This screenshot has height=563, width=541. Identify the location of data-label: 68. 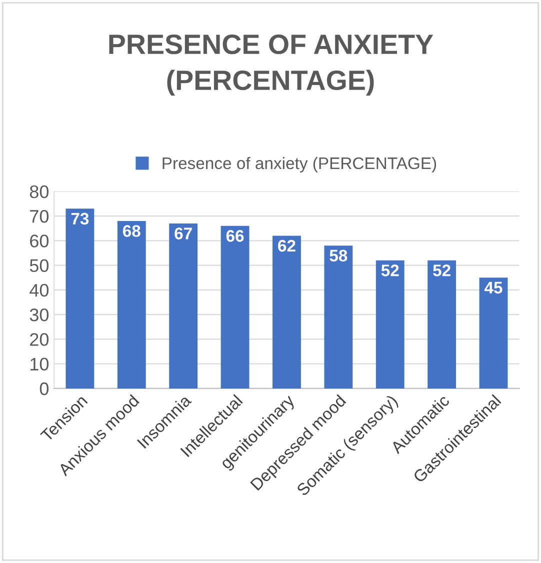
(131, 231).